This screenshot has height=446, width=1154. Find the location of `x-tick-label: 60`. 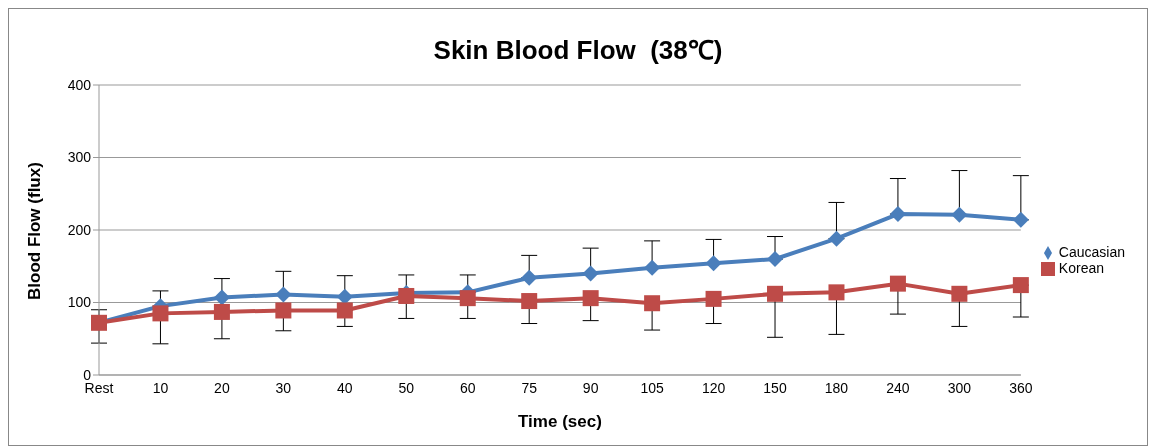

x-tick-label: 60 is located at coordinates (467, 387).